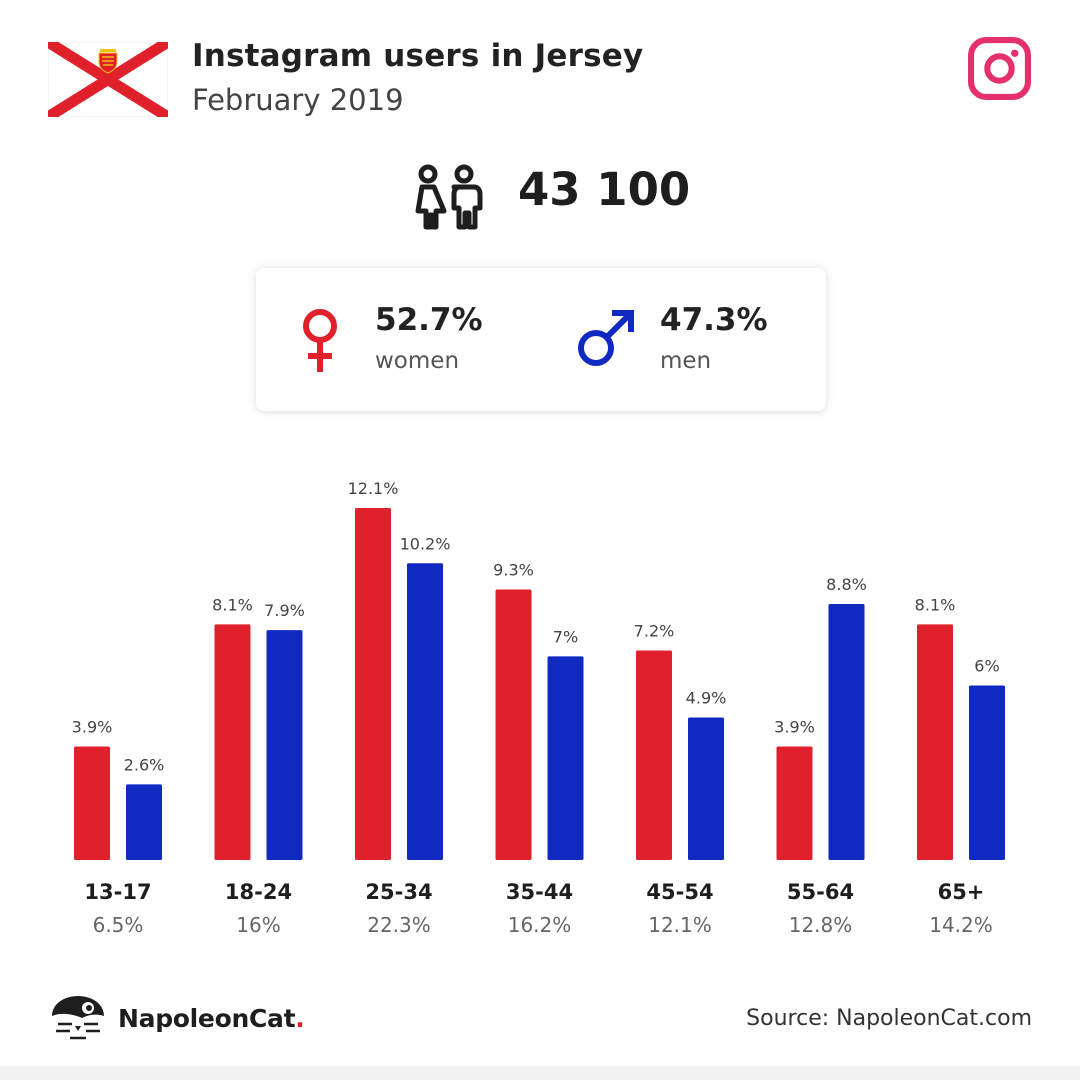 The width and height of the screenshot is (1080, 1080). What do you see at coordinates (513, 569) in the screenshot?
I see `women-bar-label-35-44: 9.3%` at bounding box center [513, 569].